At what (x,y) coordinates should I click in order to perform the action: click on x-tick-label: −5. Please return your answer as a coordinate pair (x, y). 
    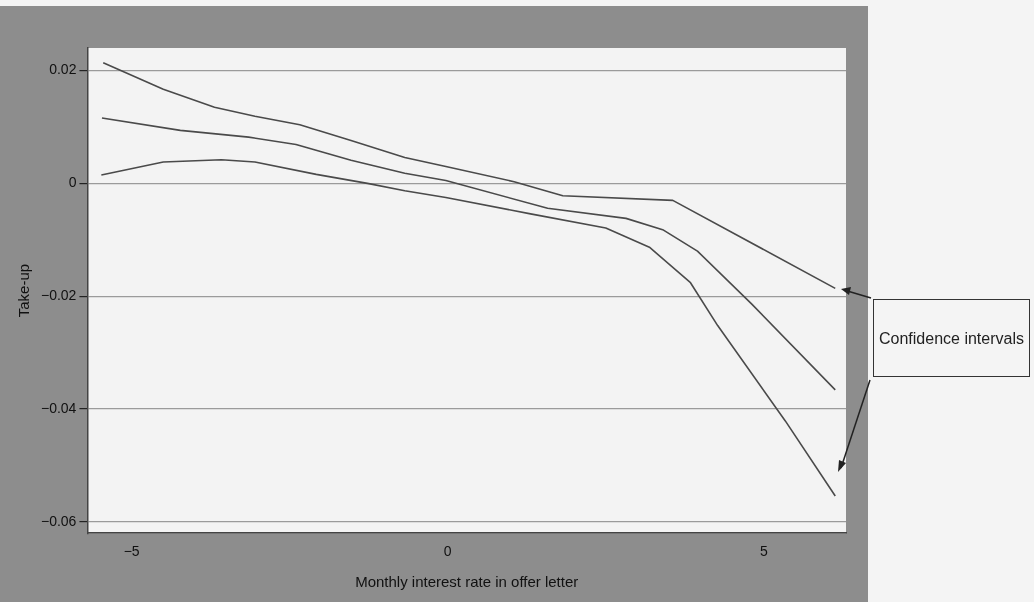
    Looking at the image, I should click on (131, 551).